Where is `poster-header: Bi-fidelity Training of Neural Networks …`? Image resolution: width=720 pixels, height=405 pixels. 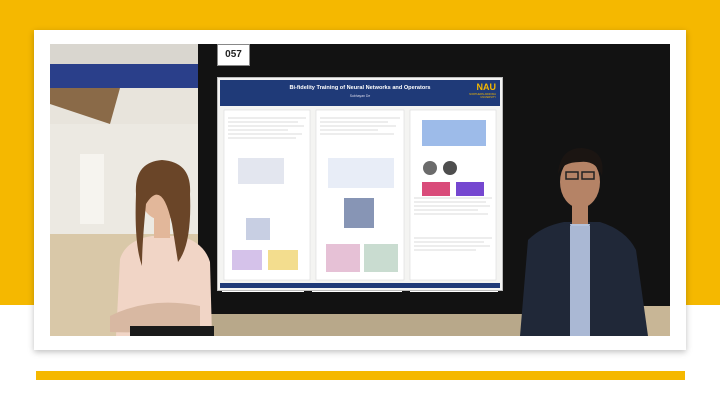
poster-header: Bi-fidelity Training of Neural Networks … is located at coordinates (360, 93).